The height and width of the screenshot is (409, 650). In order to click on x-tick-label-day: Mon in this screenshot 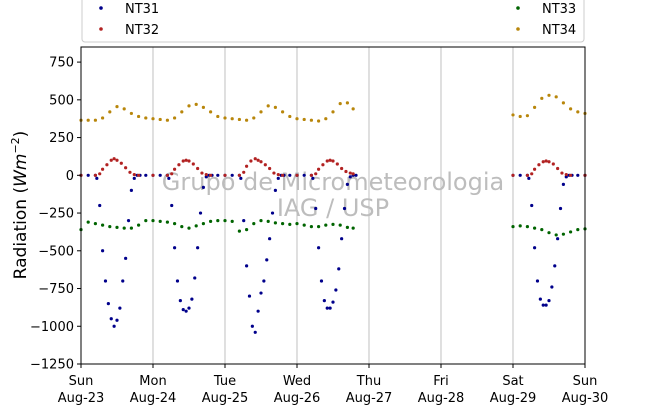, I will do `click(152, 381)`.